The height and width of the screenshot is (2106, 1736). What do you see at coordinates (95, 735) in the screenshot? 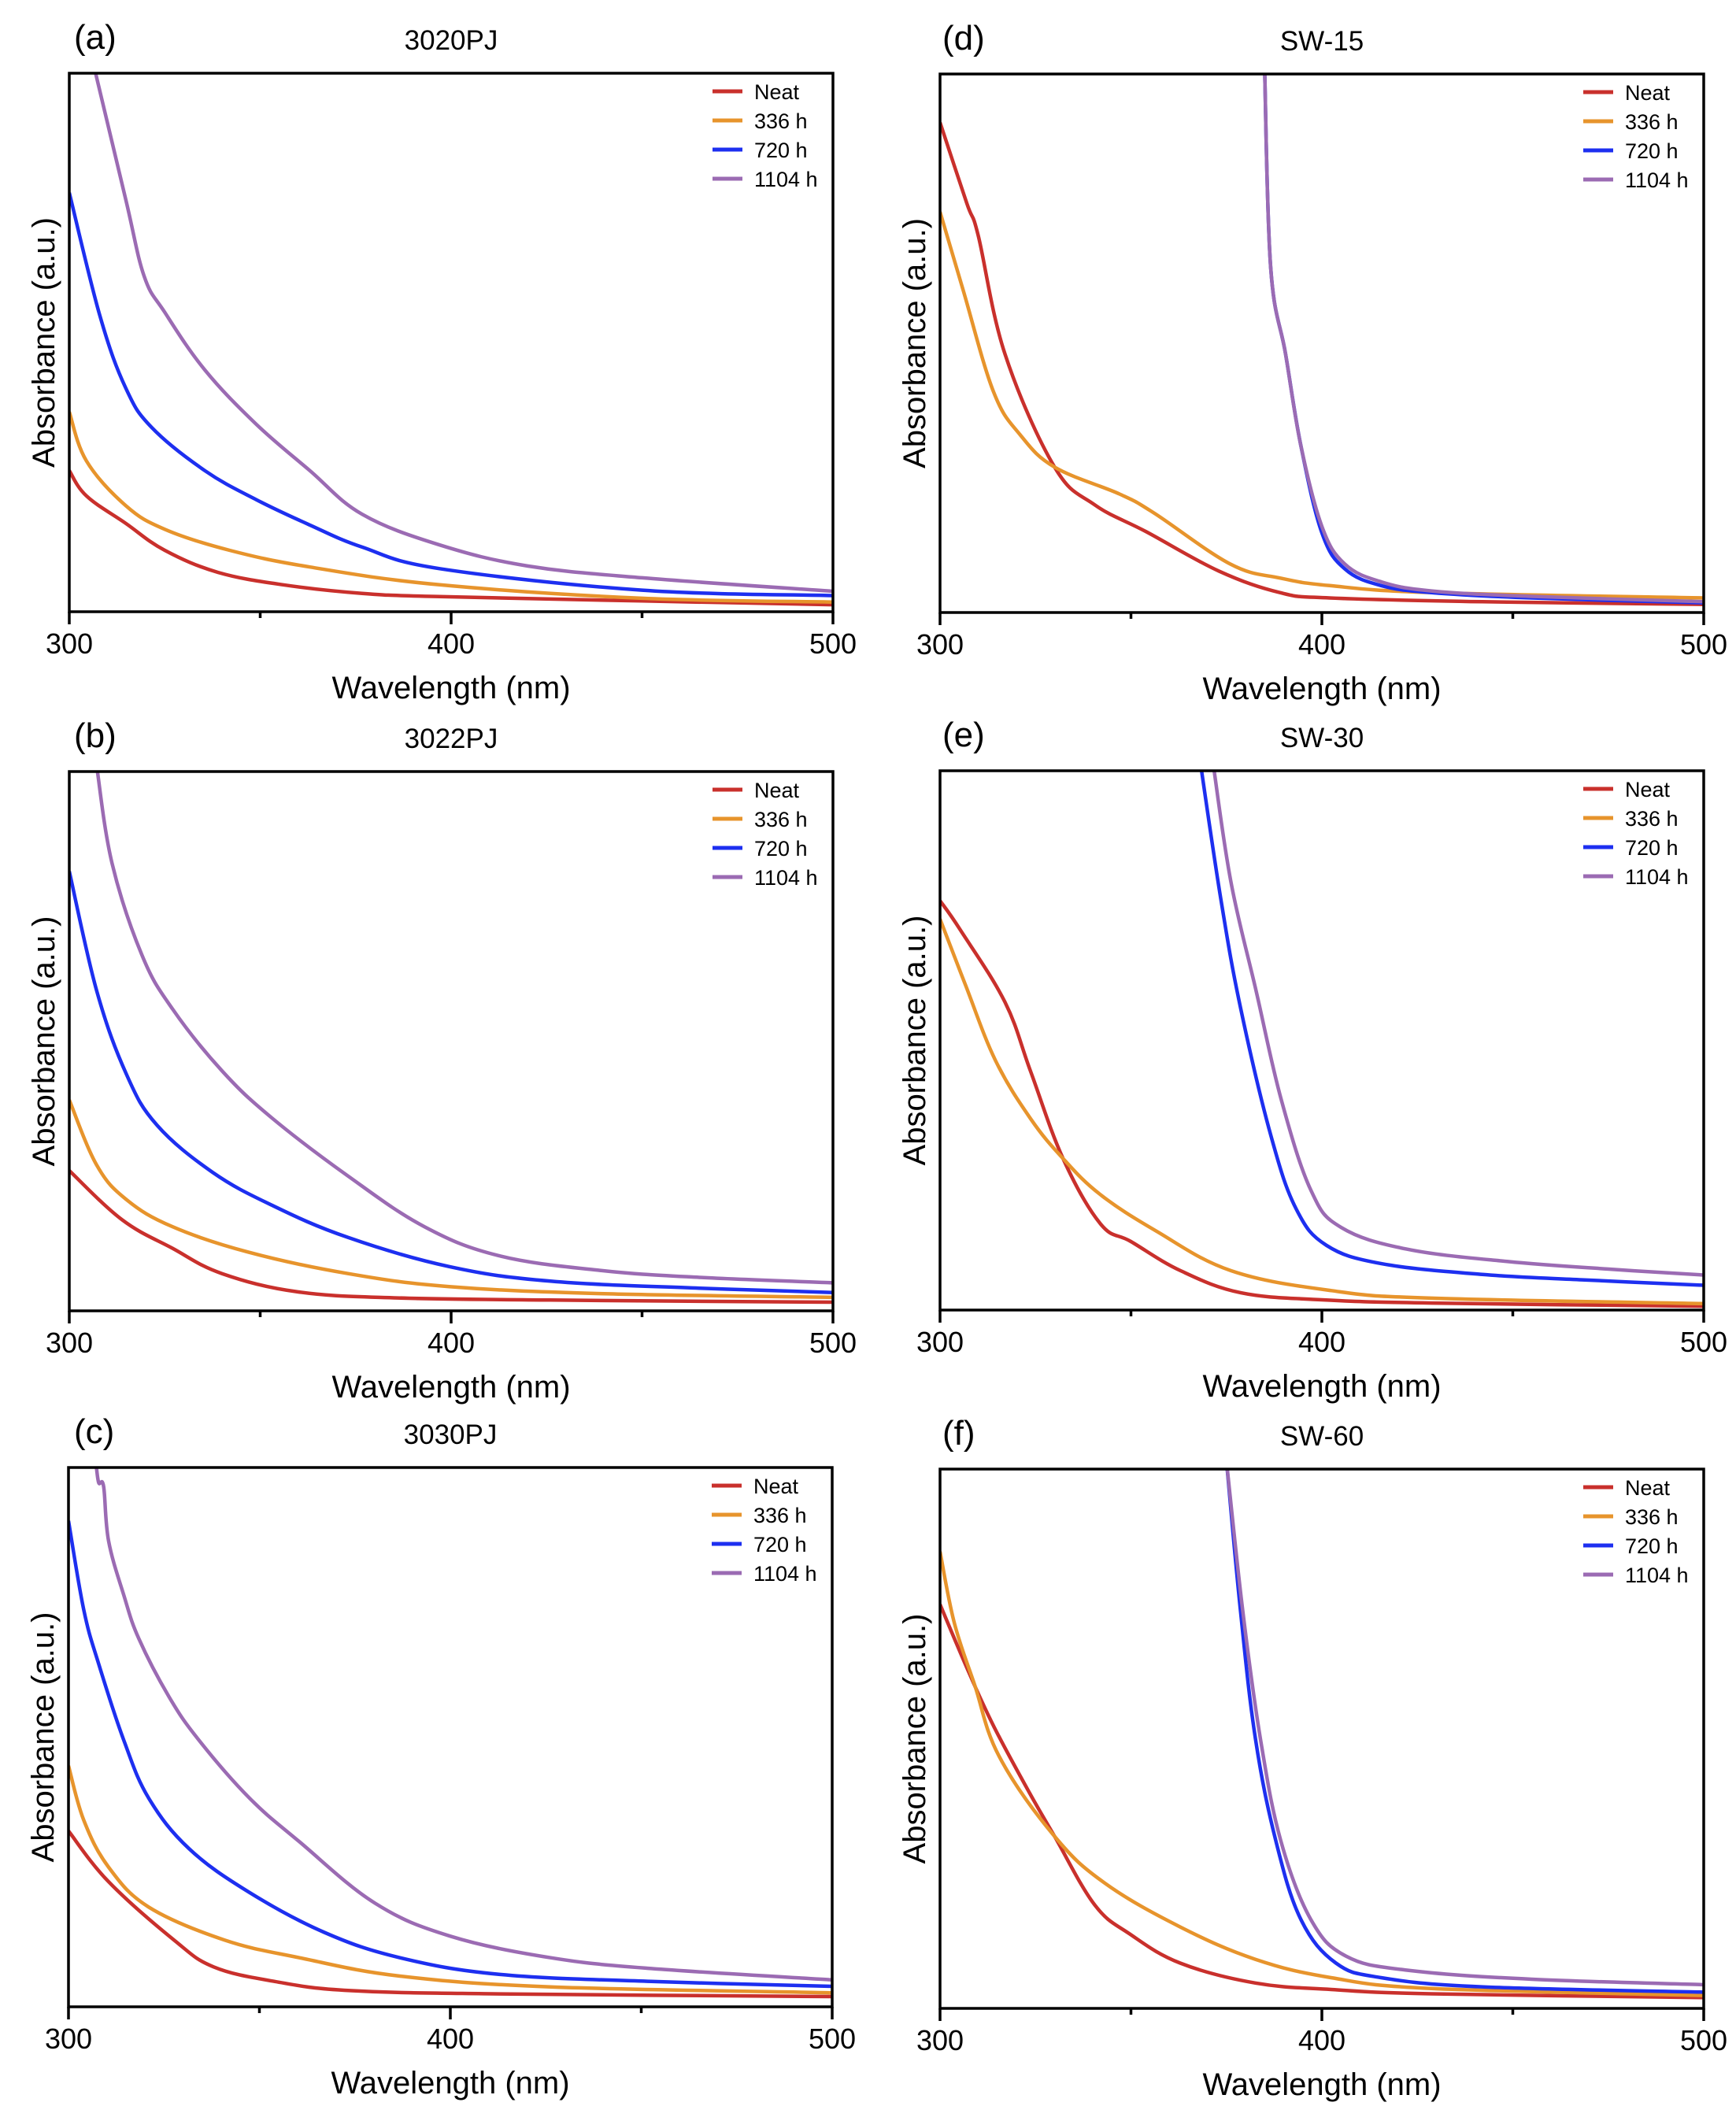
I see `panel-label: (b)` at bounding box center [95, 735].